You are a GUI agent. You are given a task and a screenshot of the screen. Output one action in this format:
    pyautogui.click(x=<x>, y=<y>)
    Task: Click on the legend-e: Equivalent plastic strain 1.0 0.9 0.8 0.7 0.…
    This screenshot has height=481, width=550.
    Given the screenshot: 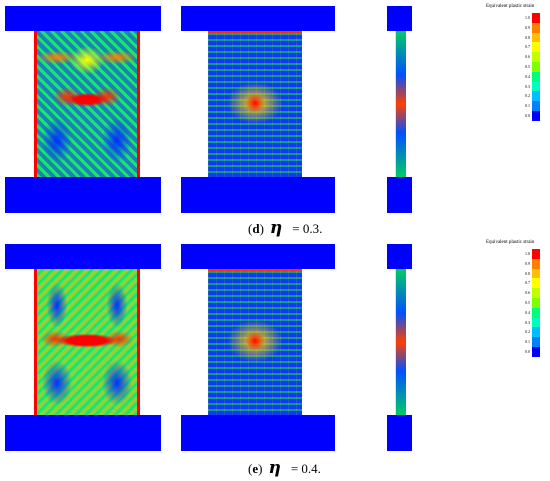 What is the action you would take?
    pyautogui.click(x=513, y=305)
    